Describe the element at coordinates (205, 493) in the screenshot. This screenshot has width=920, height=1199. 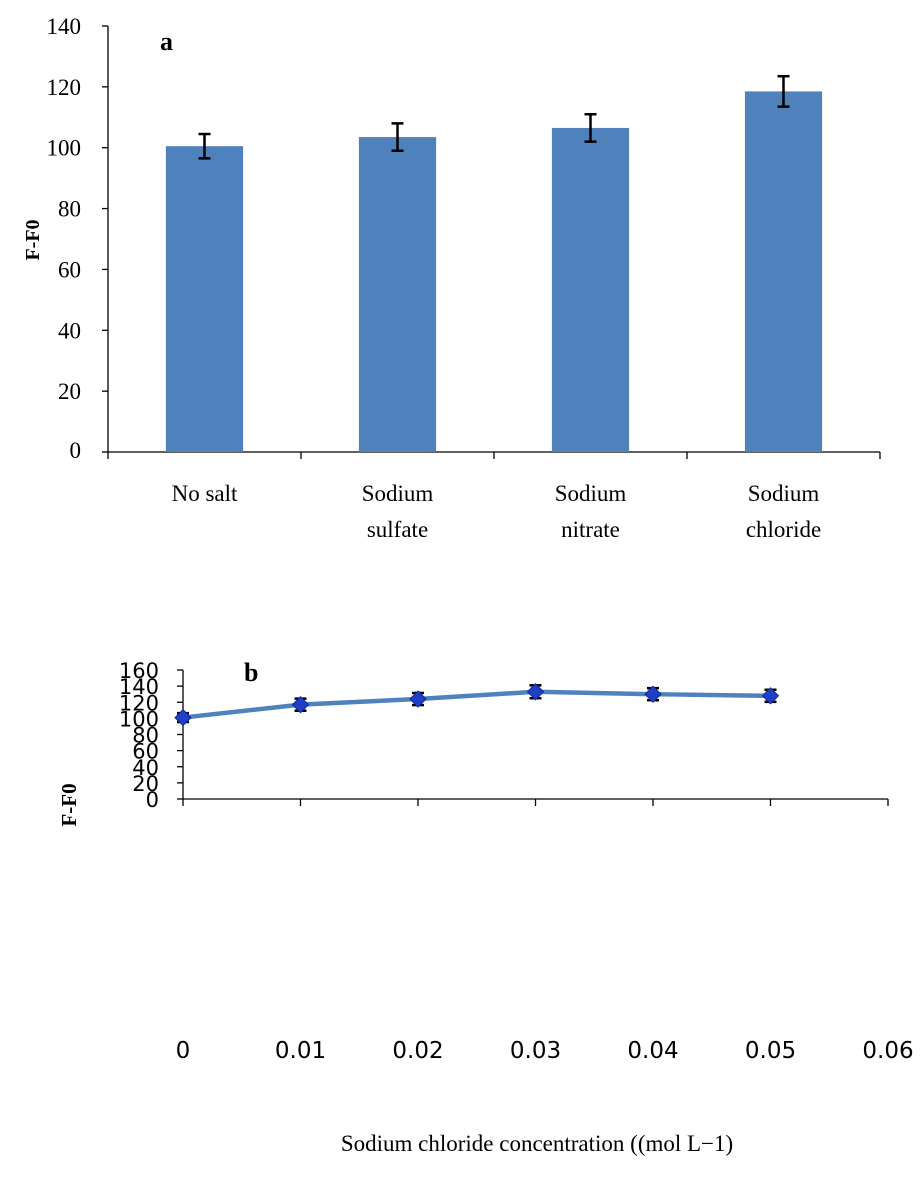
I see `x-tick-label: No salt` at that location.